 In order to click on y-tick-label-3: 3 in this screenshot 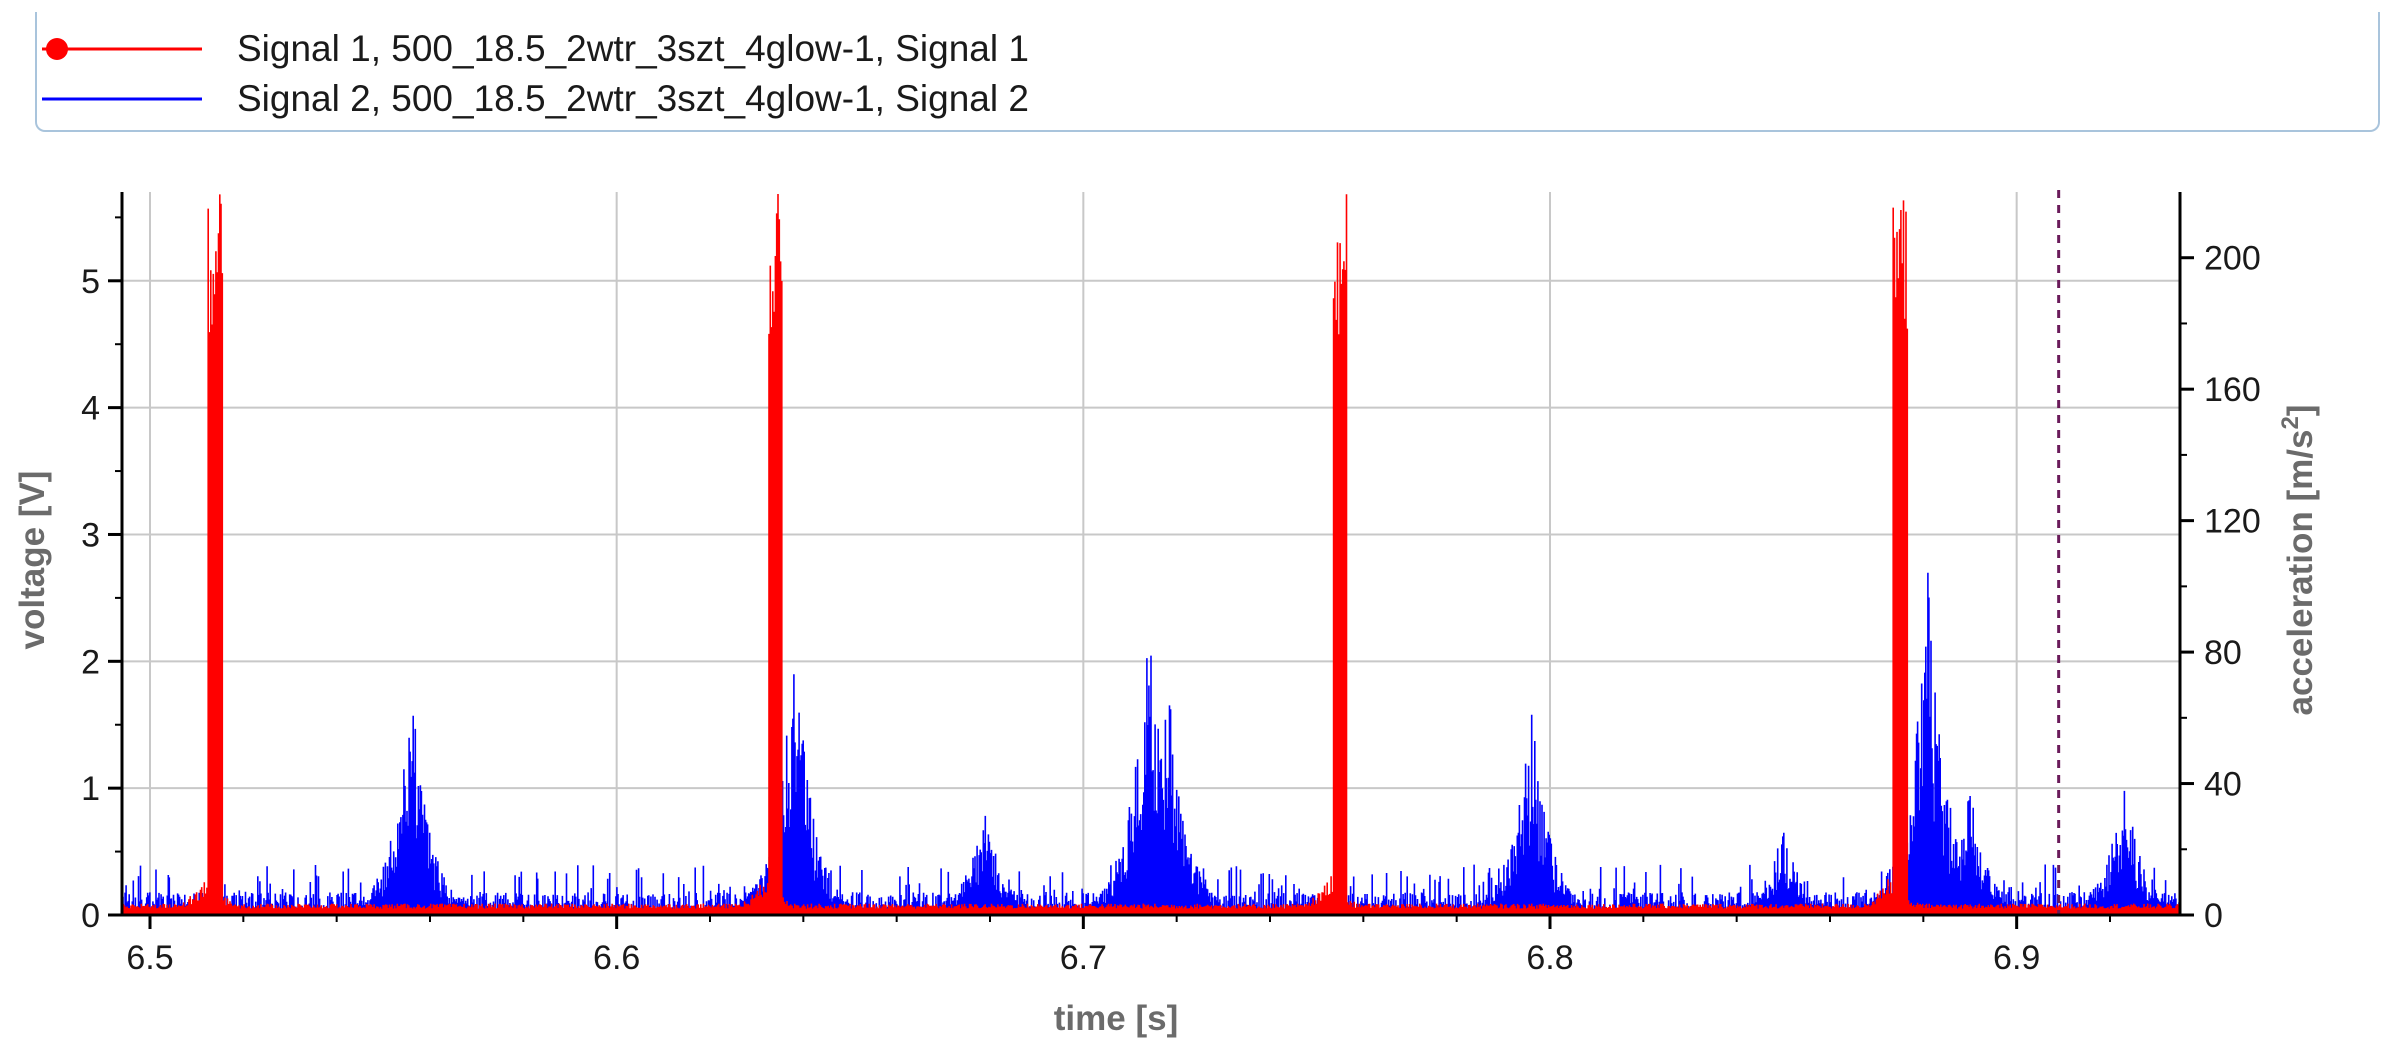, I will do `click(90, 535)`.